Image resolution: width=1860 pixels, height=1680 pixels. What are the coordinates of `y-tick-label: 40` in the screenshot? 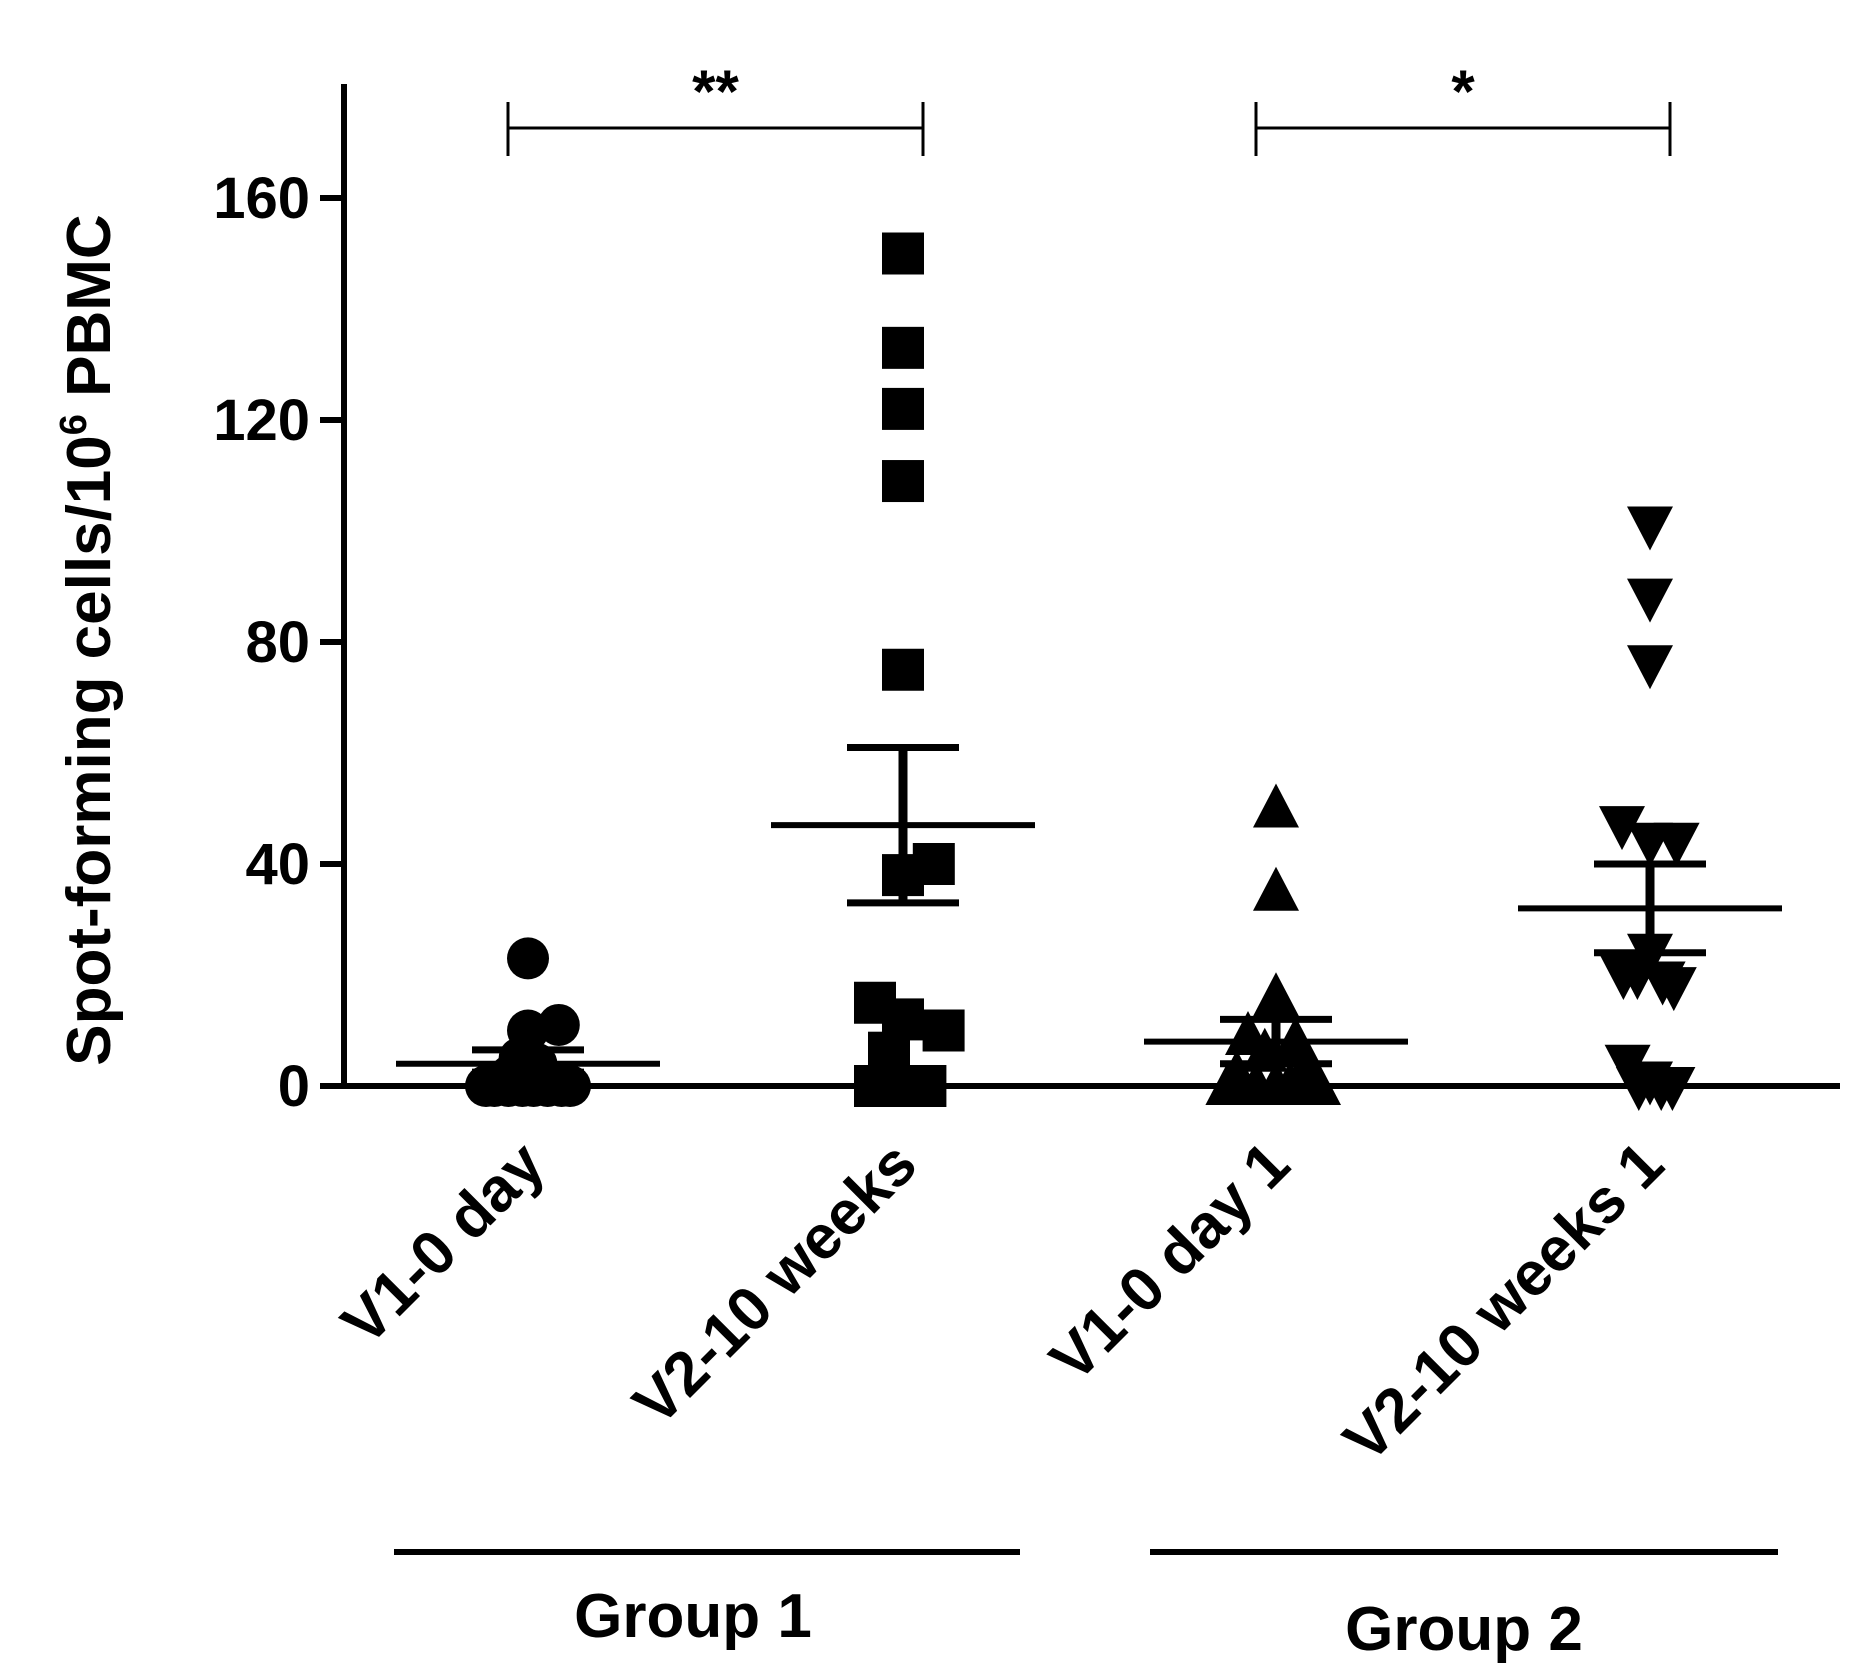 It's located at (277, 864).